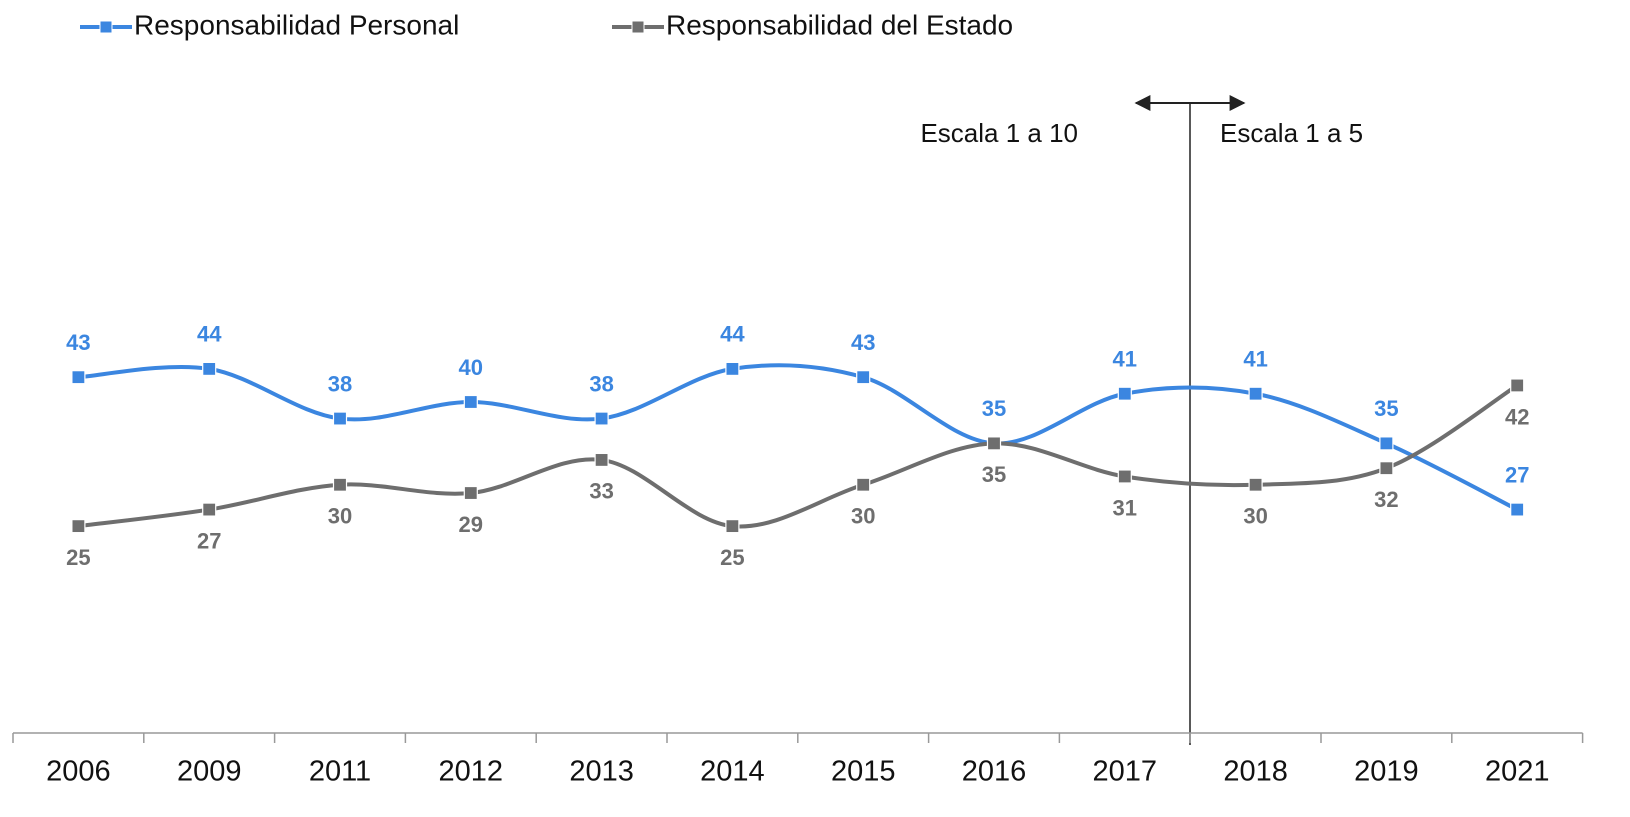 The height and width of the screenshot is (817, 1630). I want to click on data-label: 42, so click(1517, 416).